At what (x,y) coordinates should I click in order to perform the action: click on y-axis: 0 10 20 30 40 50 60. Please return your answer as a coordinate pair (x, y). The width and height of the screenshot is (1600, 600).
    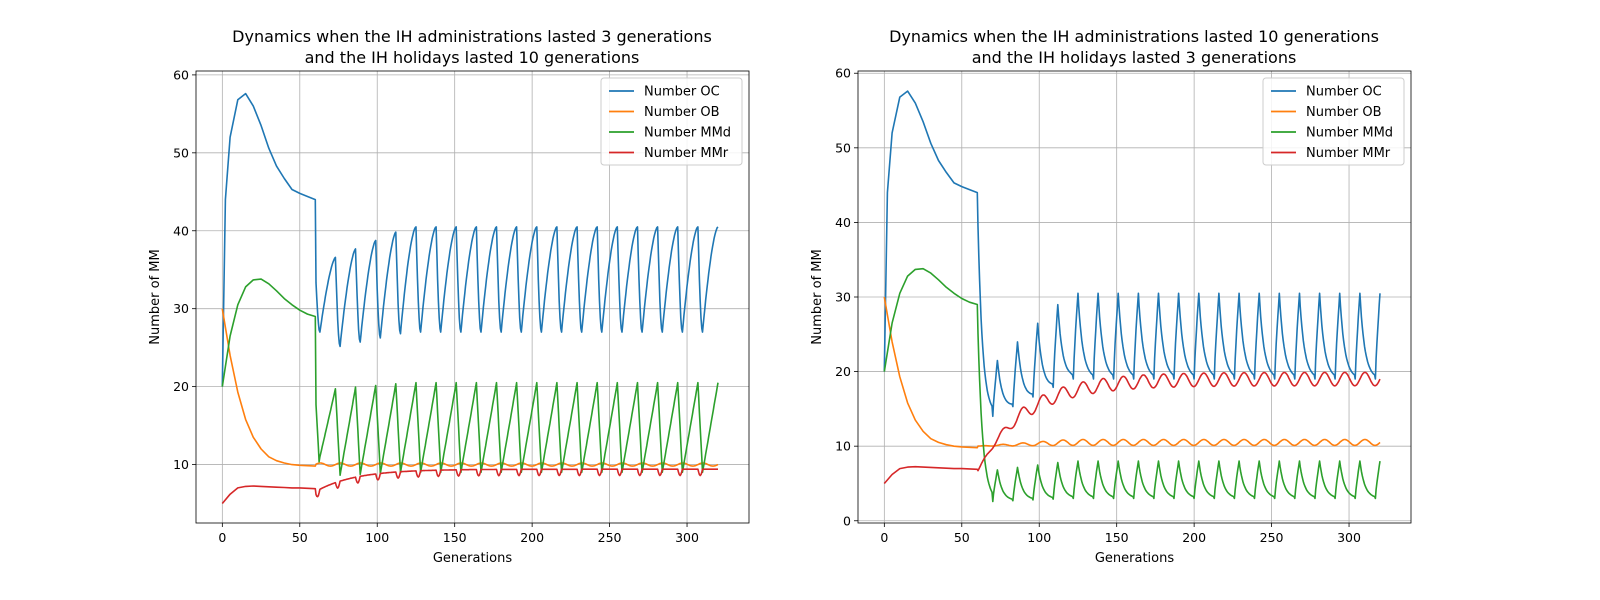
    Looking at the image, I should click on (846, 297).